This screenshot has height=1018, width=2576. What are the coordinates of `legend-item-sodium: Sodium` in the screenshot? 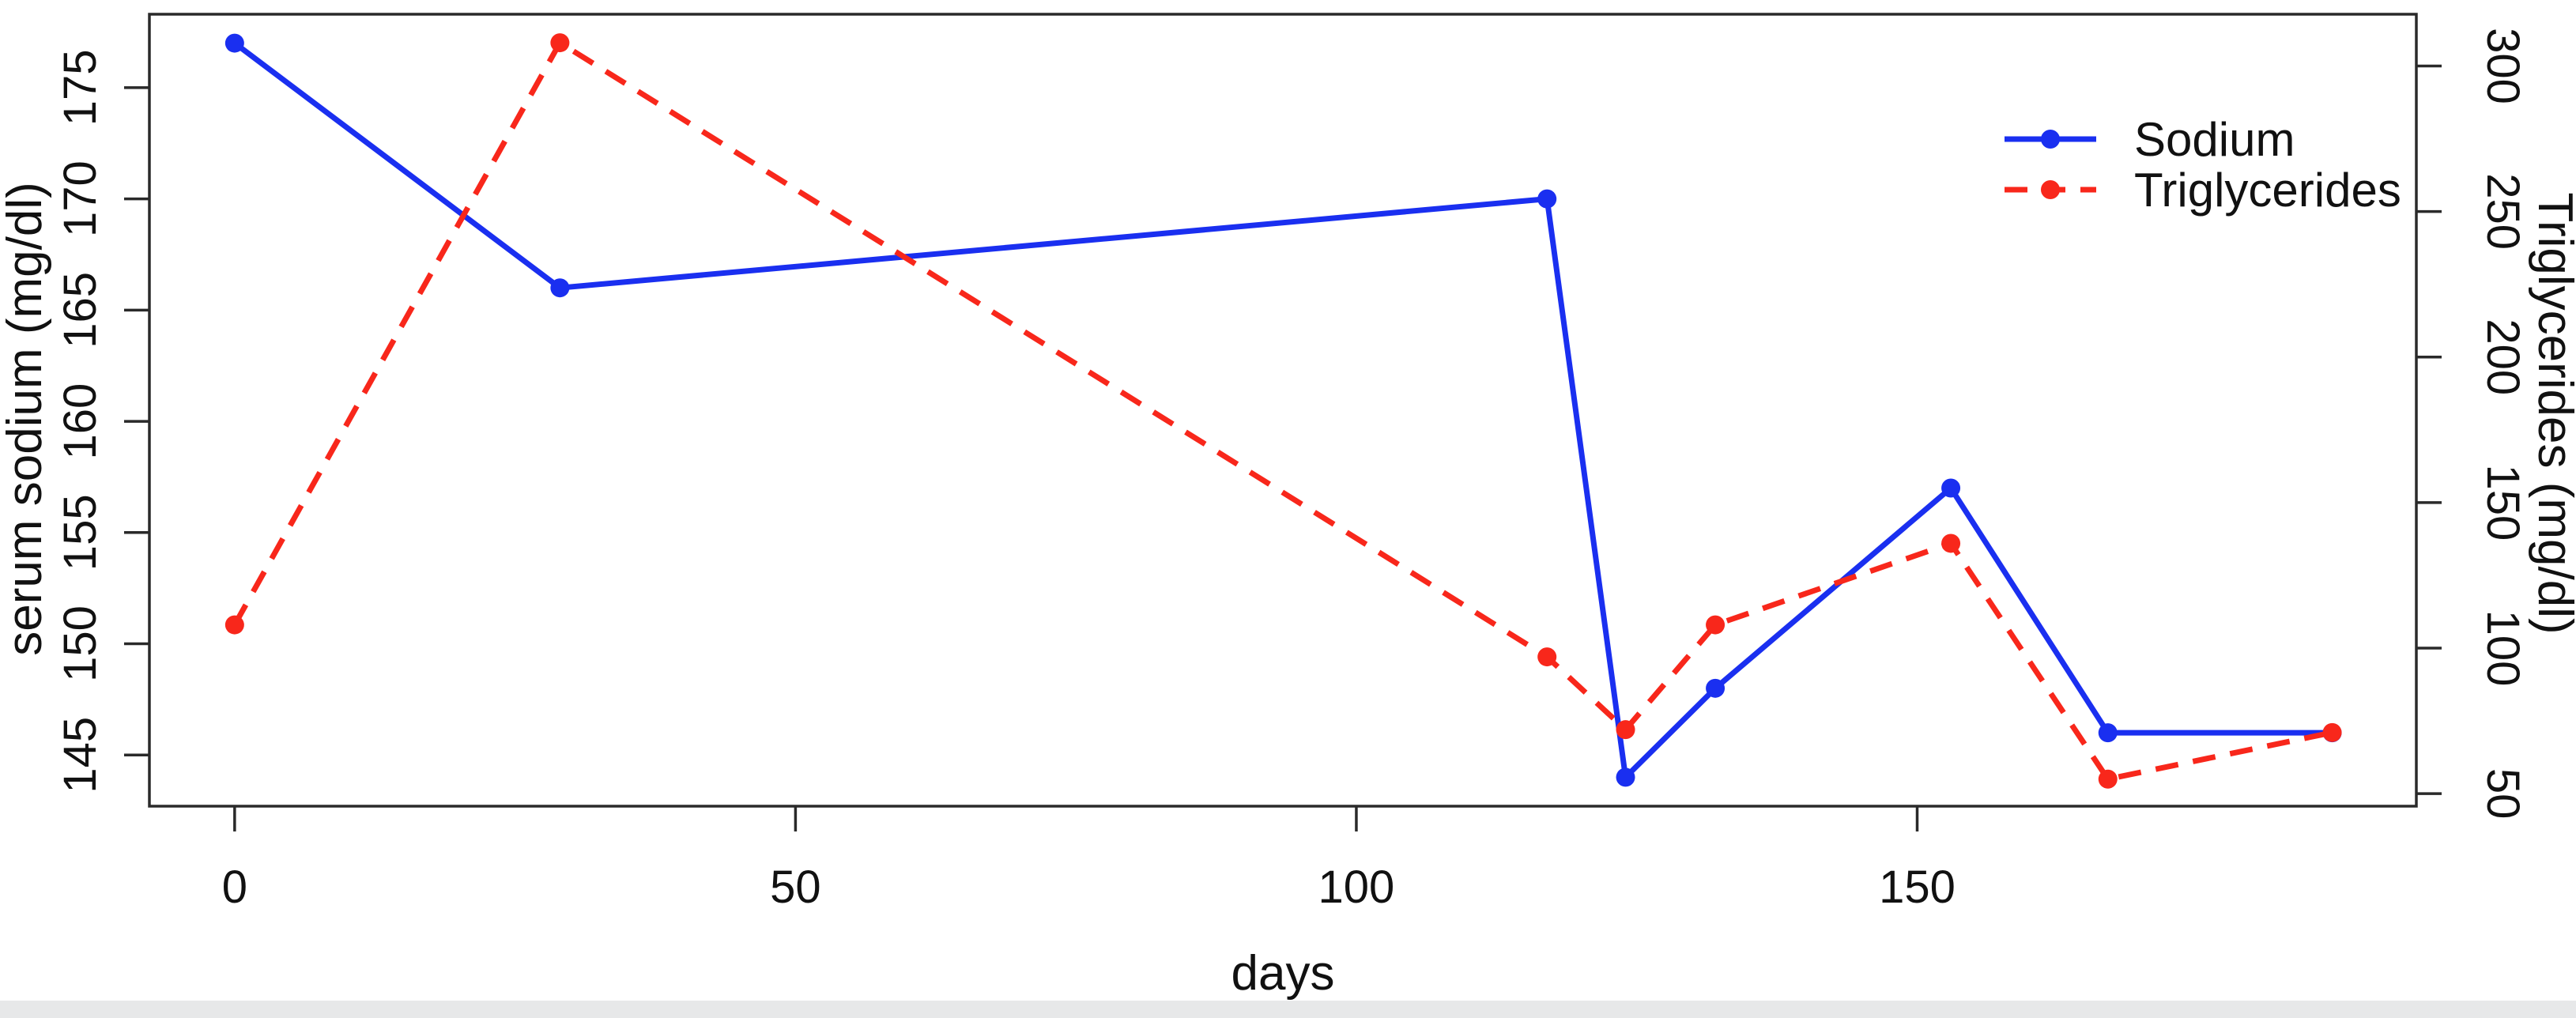 It's located at (2150, 140).